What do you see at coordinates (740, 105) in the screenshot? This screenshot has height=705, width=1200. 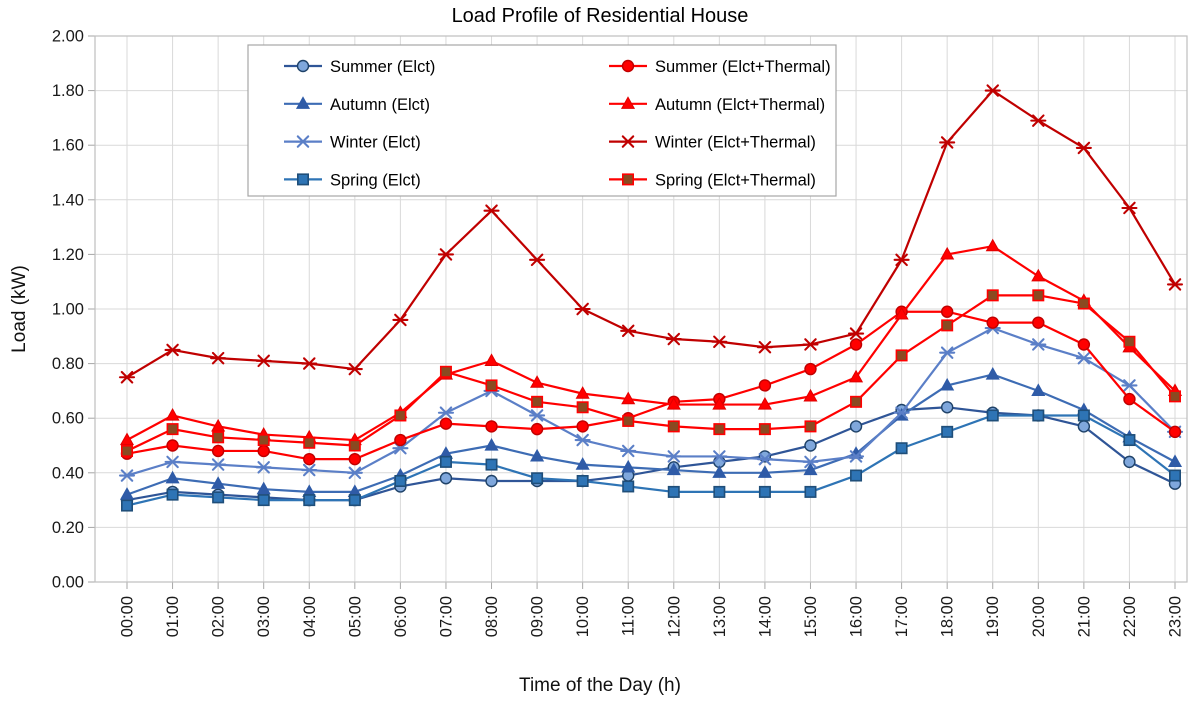 I see `legend-label: Autumn (Elct+Thermal)` at bounding box center [740, 105].